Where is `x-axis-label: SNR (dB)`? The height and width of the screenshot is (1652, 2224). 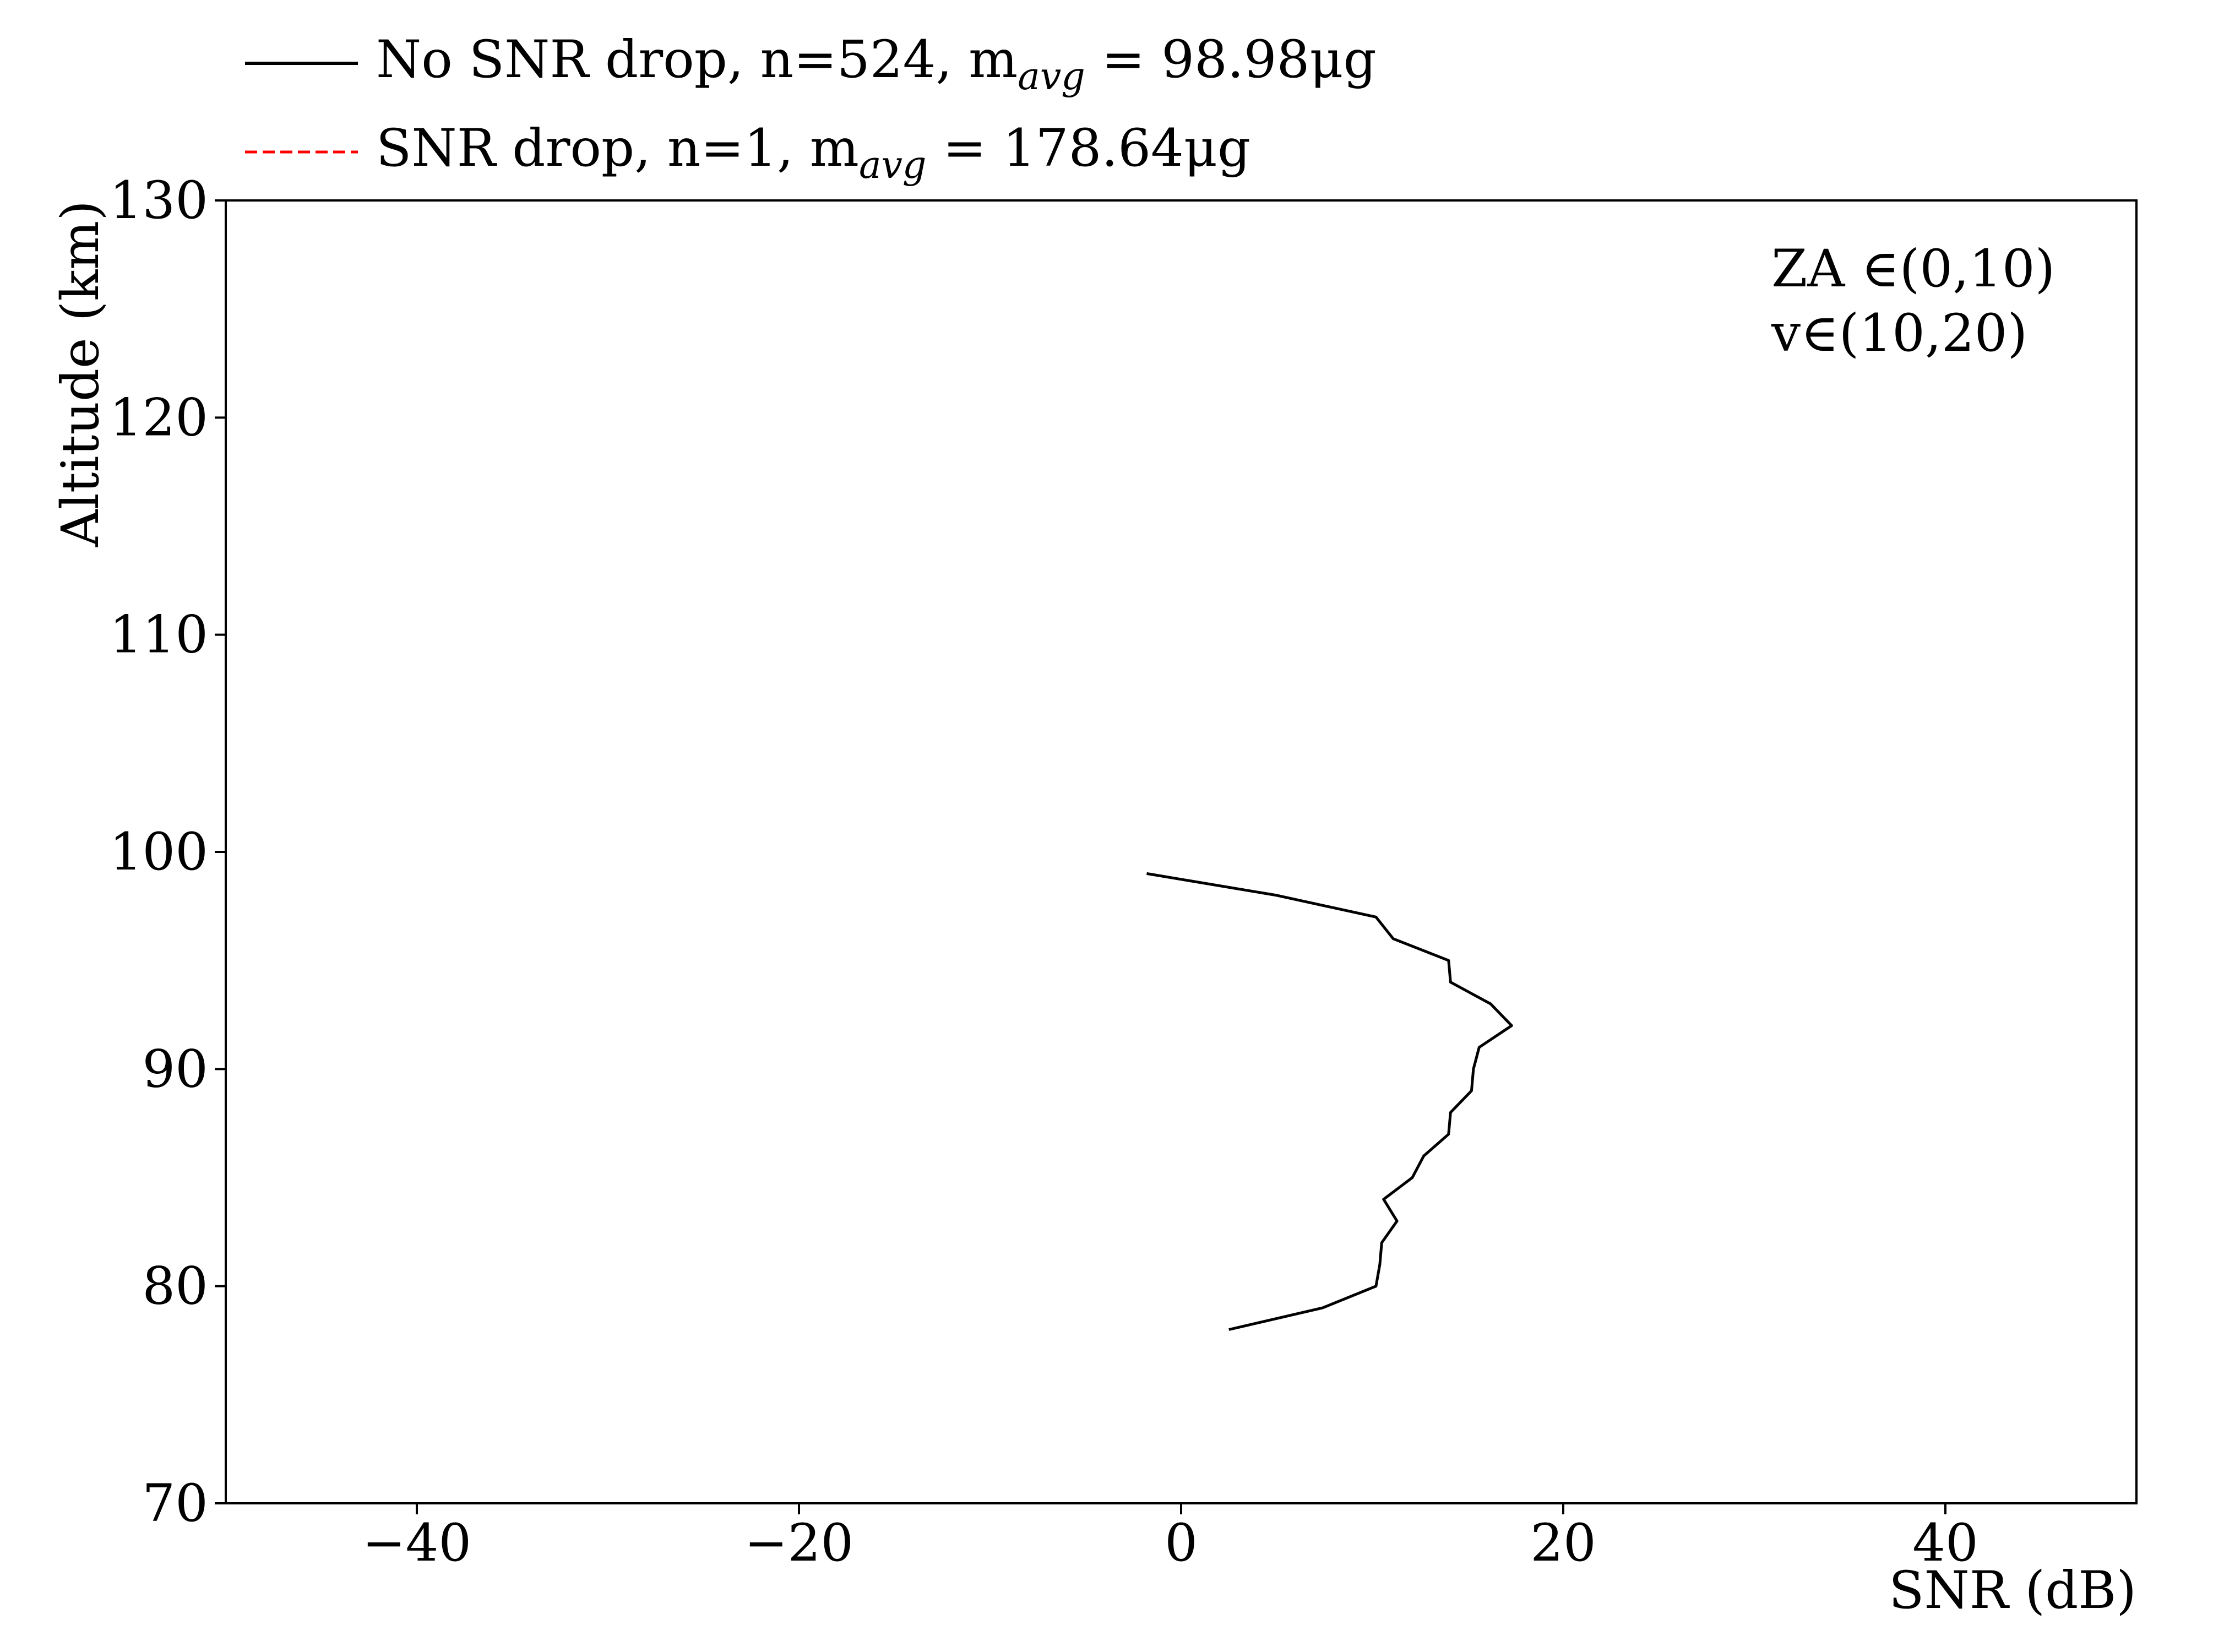
x-axis-label: SNR (dB) is located at coordinates (2012, 1591).